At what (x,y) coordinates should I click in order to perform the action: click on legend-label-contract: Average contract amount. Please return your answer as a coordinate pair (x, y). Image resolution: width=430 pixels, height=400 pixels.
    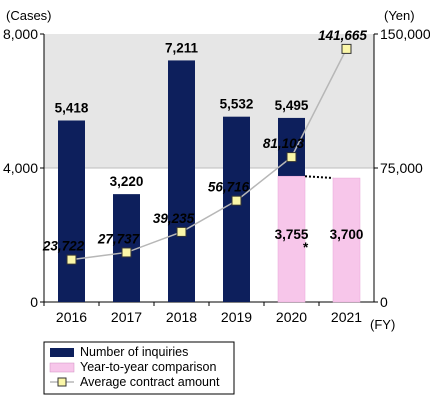
    Looking at the image, I should click on (150, 382).